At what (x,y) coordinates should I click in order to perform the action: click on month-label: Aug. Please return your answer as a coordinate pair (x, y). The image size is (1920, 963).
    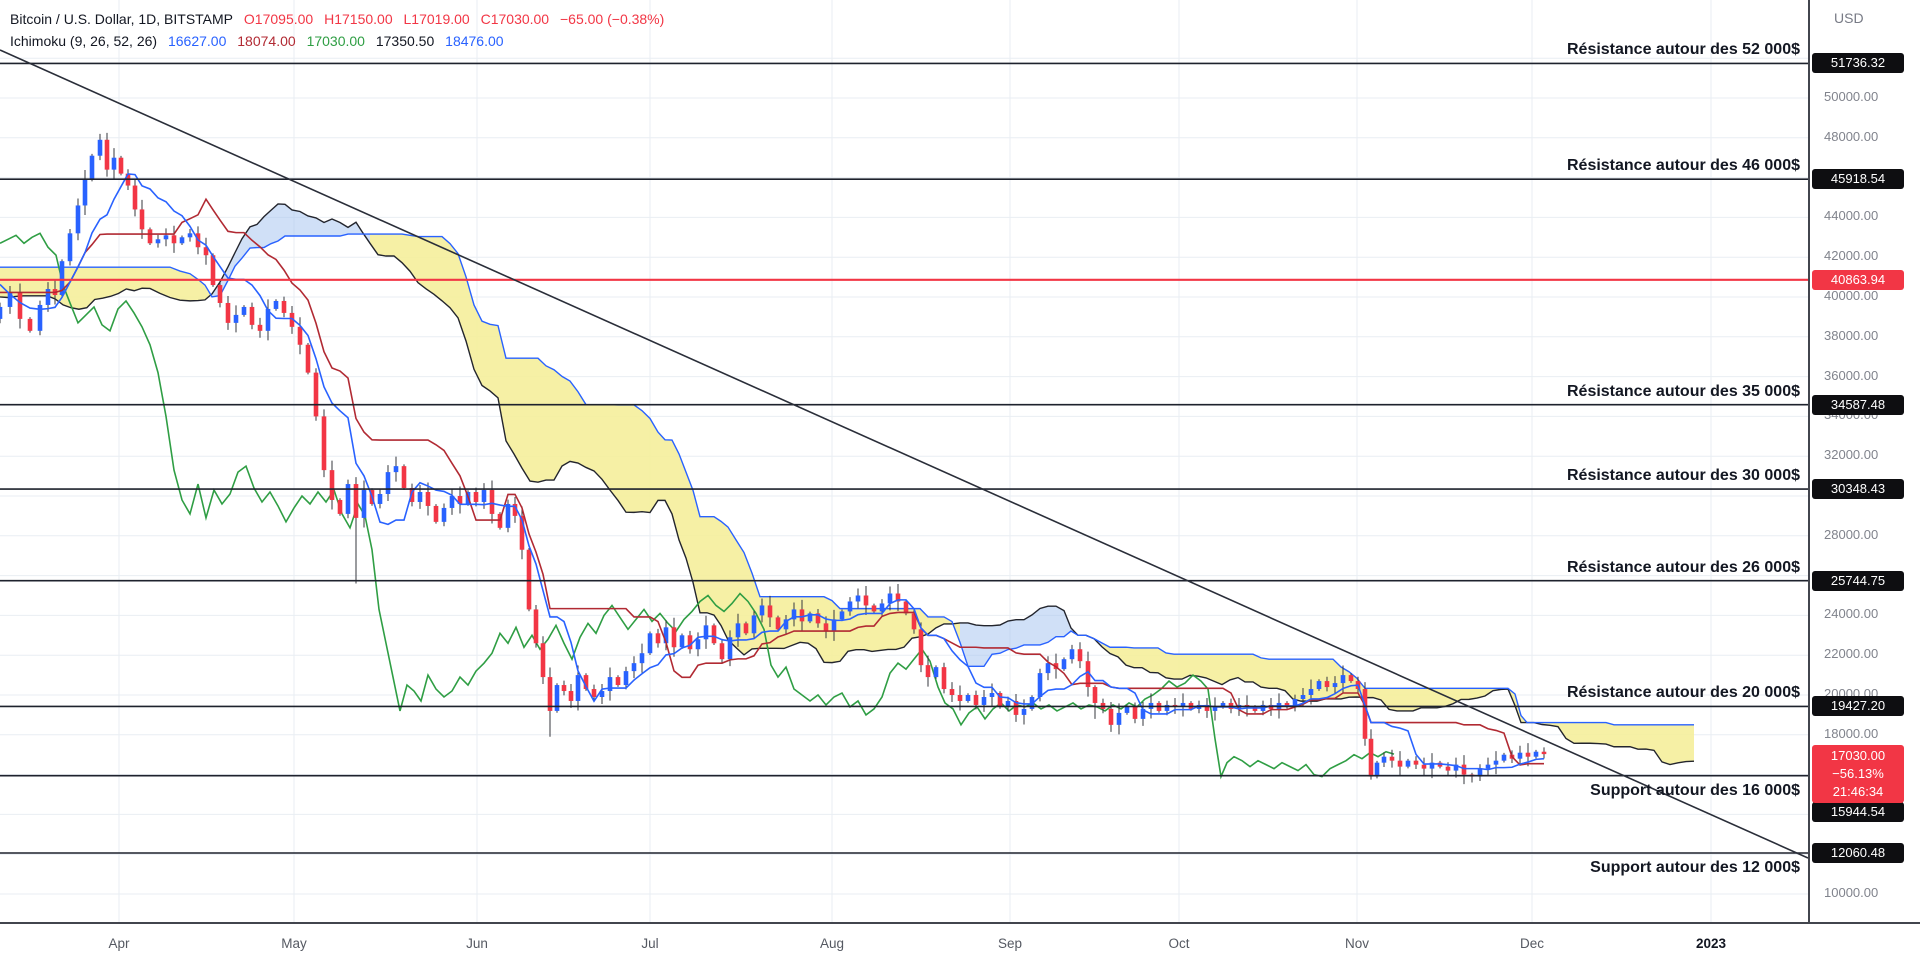
    Looking at the image, I should click on (832, 943).